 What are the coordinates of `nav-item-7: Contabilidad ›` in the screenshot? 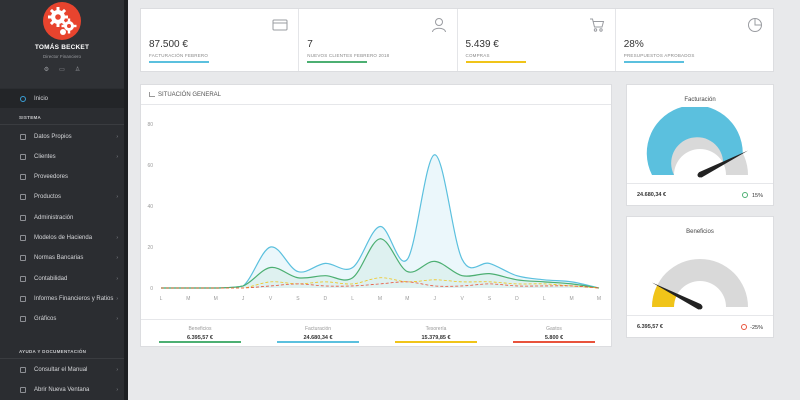 It's located at (62, 278).